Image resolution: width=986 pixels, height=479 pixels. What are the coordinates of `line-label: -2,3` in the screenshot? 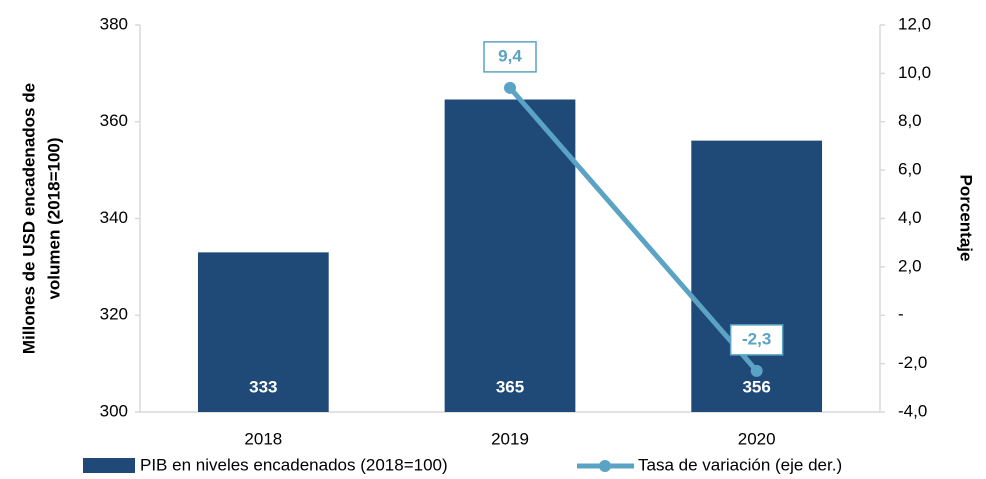 It's located at (756, 338).